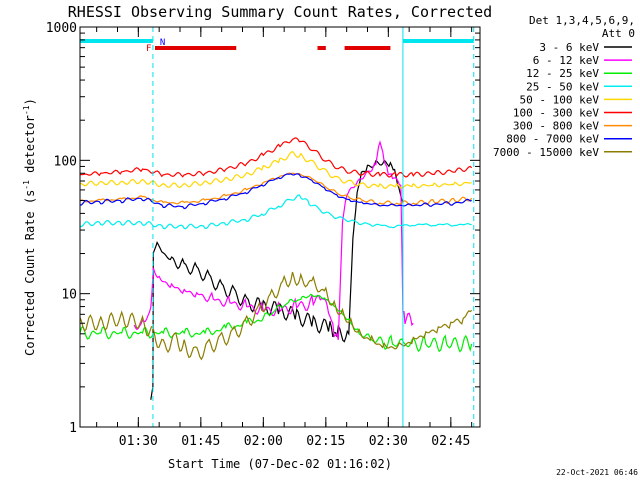 This screenshot has width=640, height=484. What do you see at coordinates (325, 441) in the screenshot?
I see `x-tick-label: 02:15` at bounding box center [325, 441].